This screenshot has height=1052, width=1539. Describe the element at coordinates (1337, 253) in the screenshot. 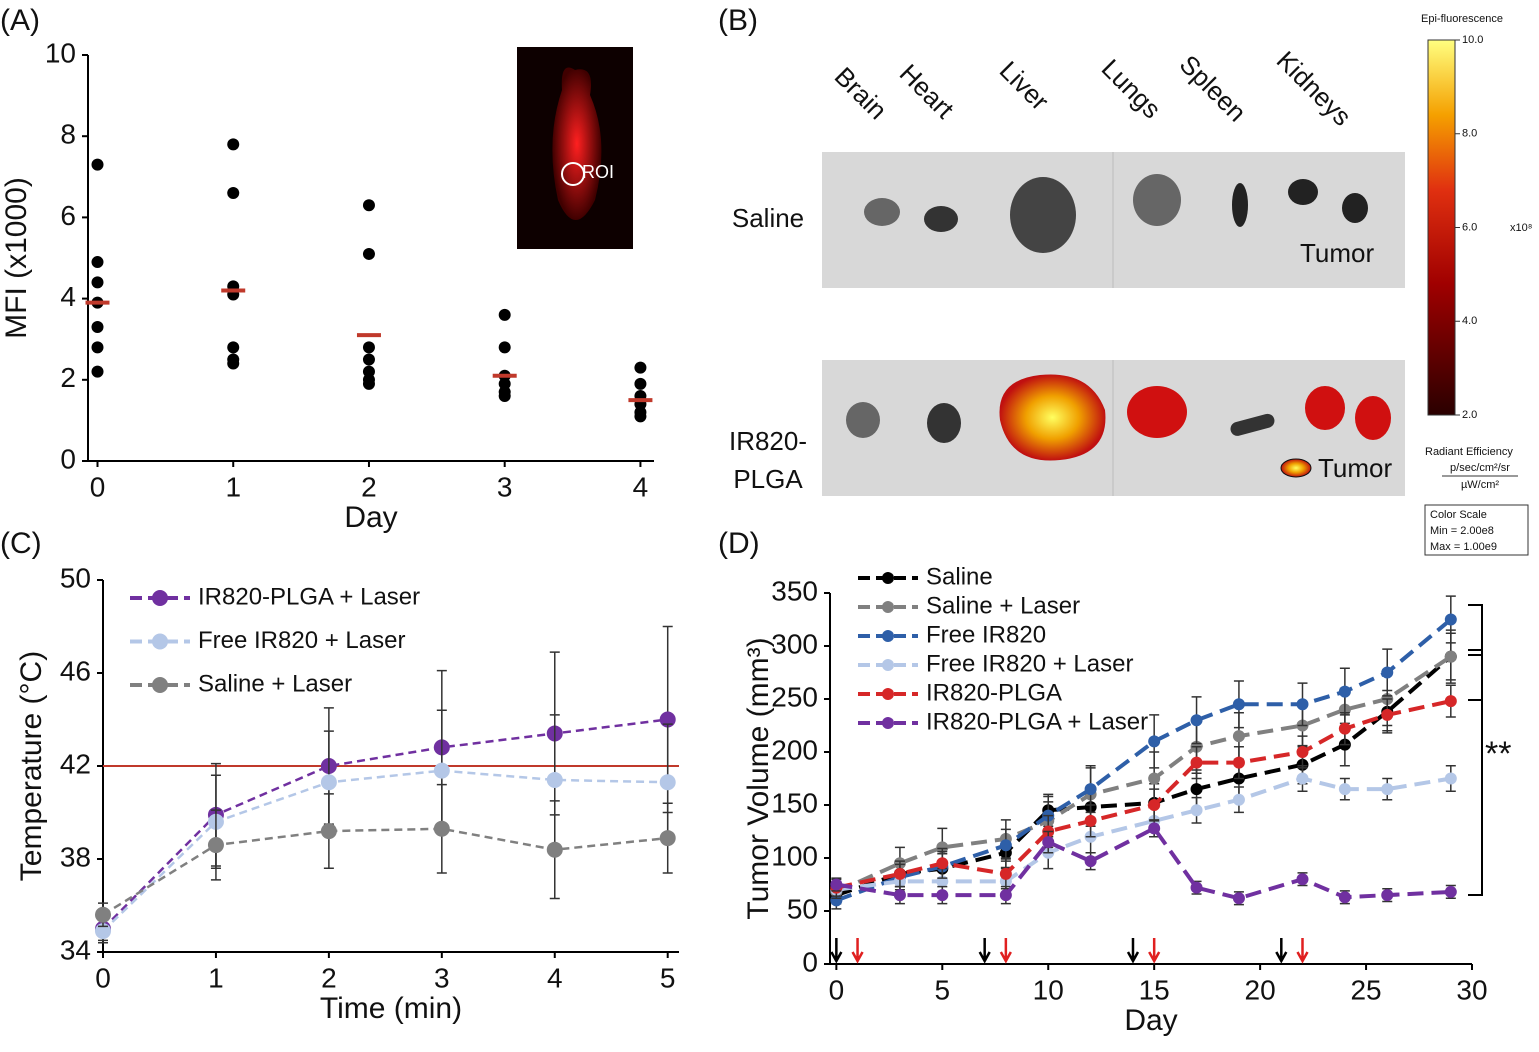

I see `tumor-label: Tumor` at that location.